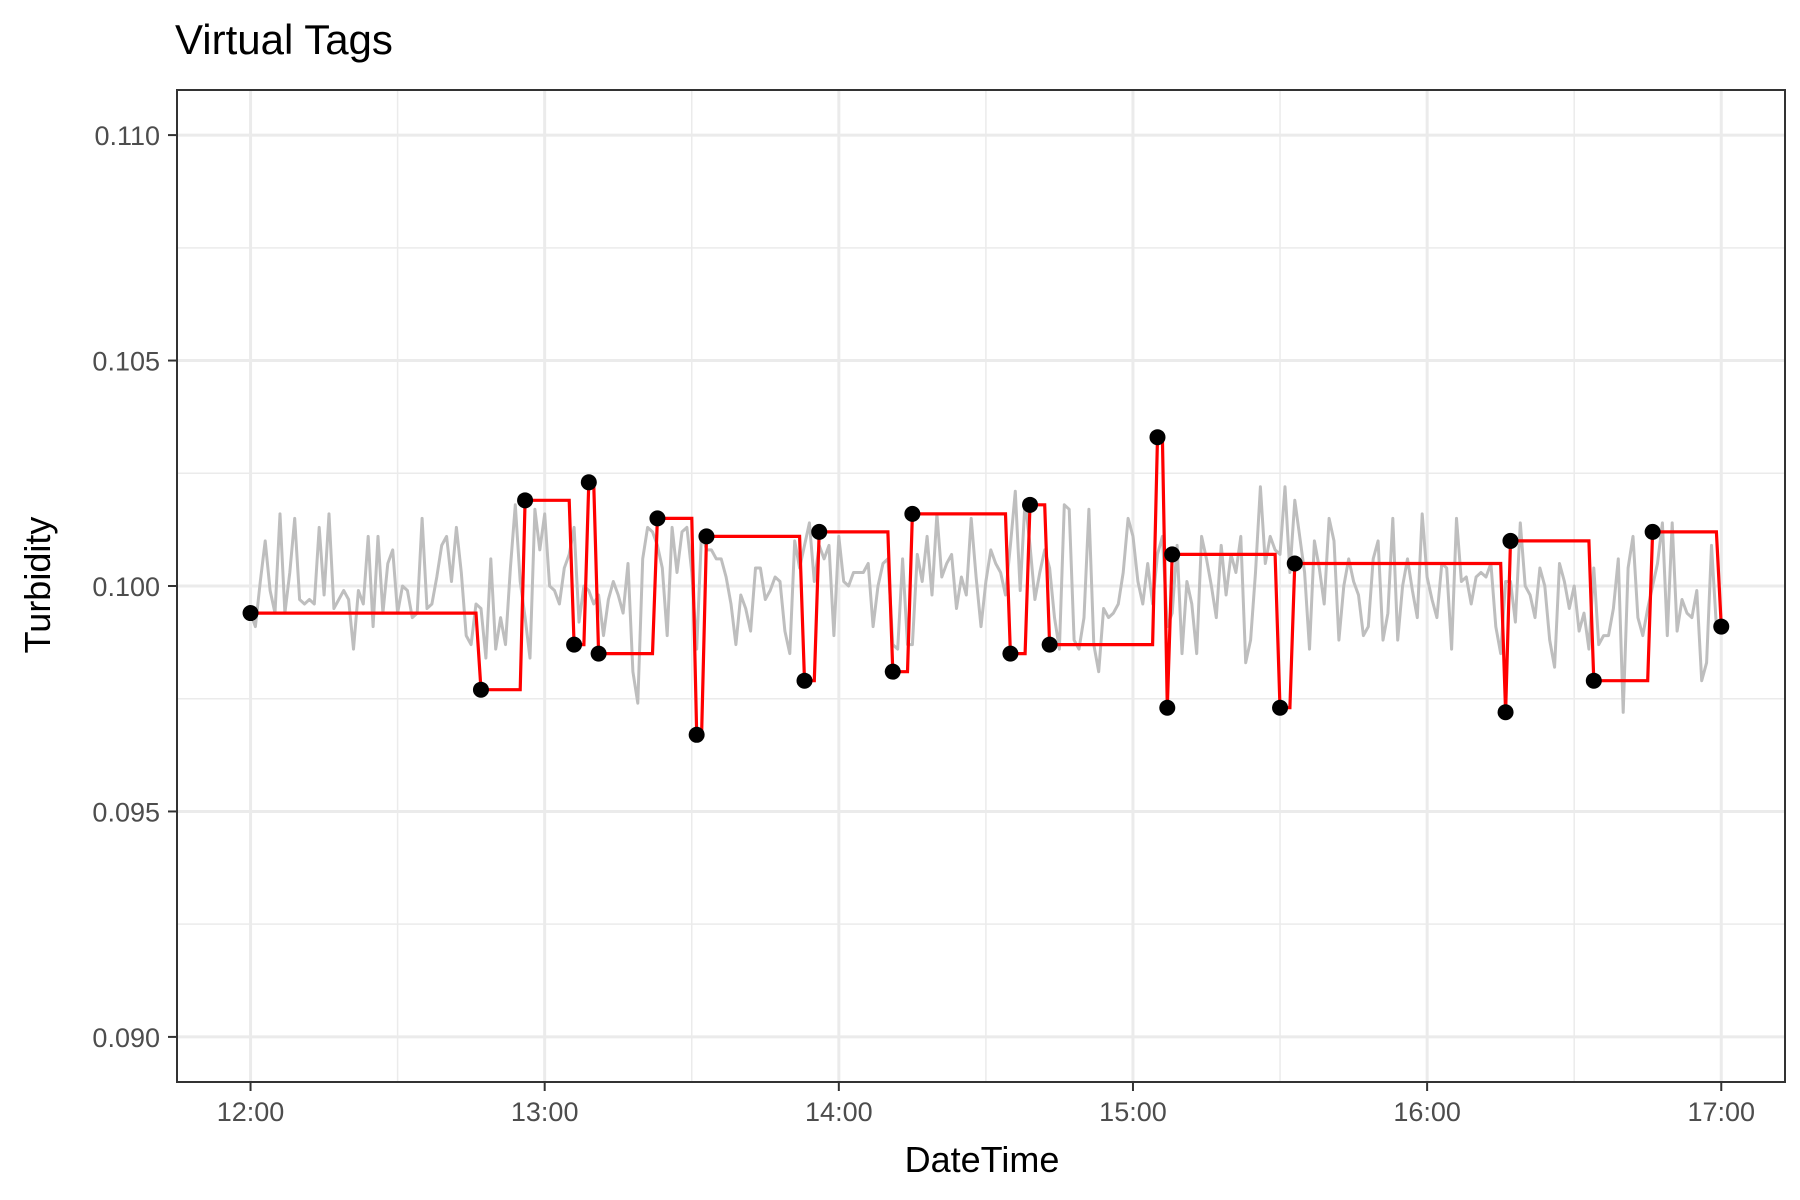 The image size is (1800, 1200). What do you see at coordinates (982, 1159) in the screenshot?
I see `x-axis-title: DateTime` at bounding box center [982, 1159].